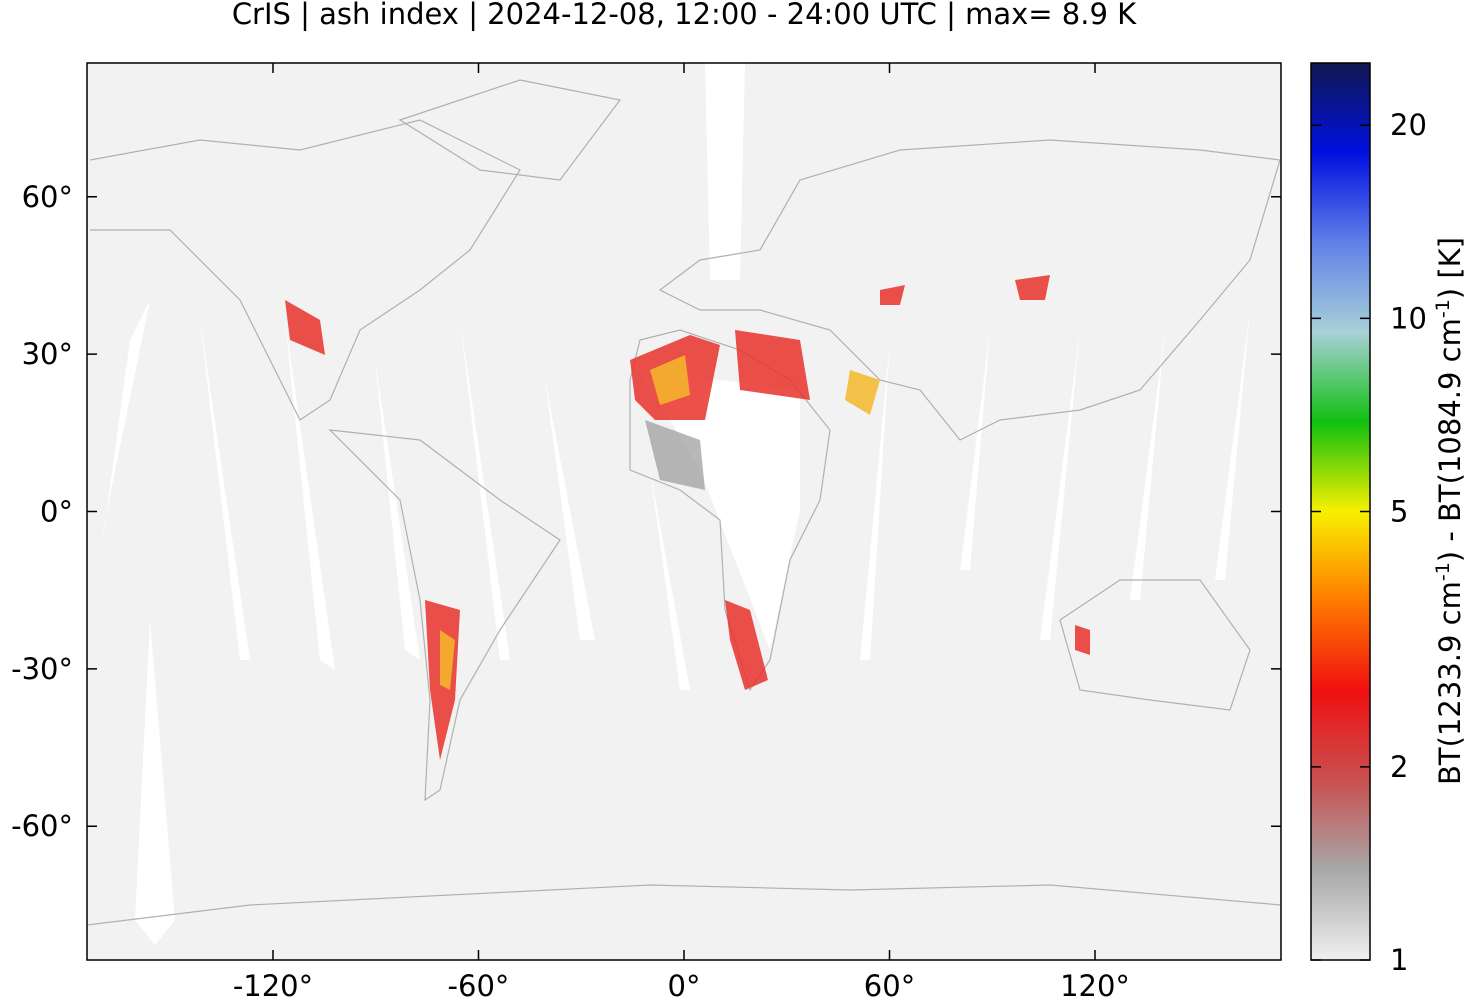 The width and height of the screenshot is (1477, 1006). I want to click on y-tick-label: -60°, so click(42, 826).